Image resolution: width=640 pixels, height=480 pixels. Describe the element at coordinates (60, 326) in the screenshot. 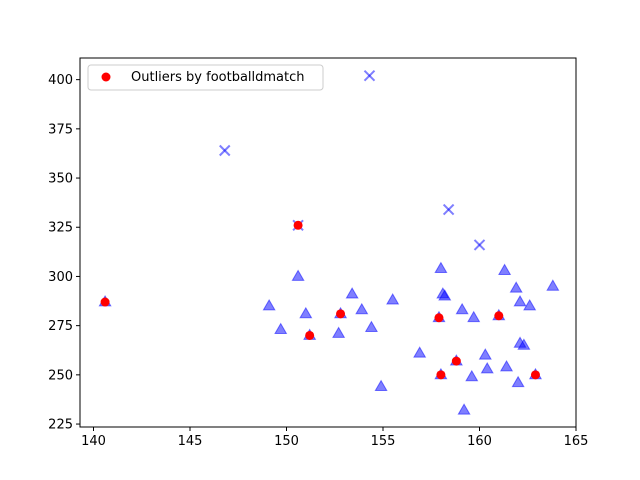

I see `y-tick-label: 275` at that location.